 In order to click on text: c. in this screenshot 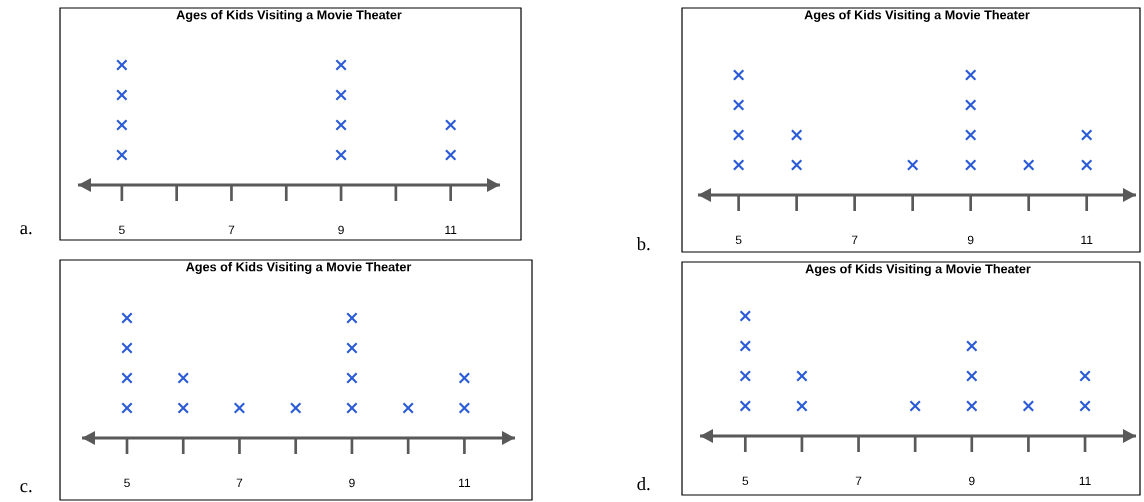, I will do `click(26, 488)`.